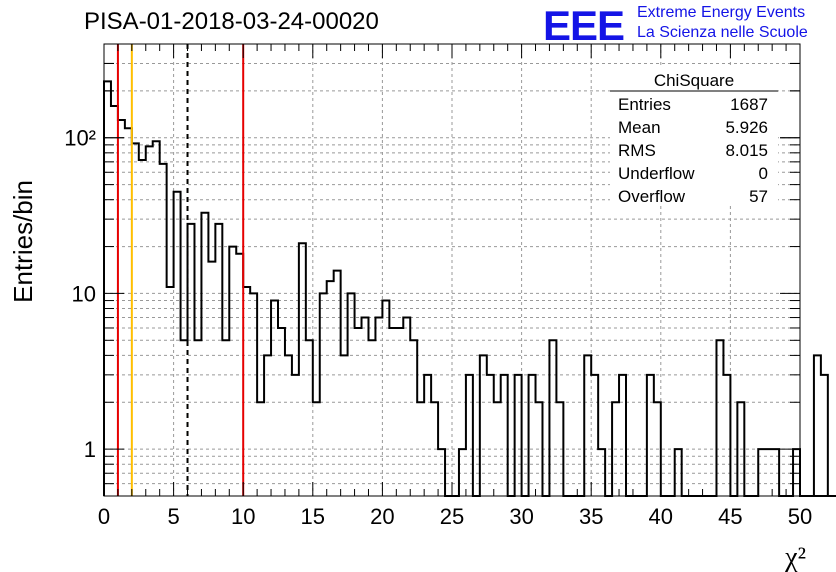 Image resolution: width=836 pixels, height=572 pixels. Describe the element at coordinates (84, 293) in the screenshot. I see `y-tick-label: 10` at that location.